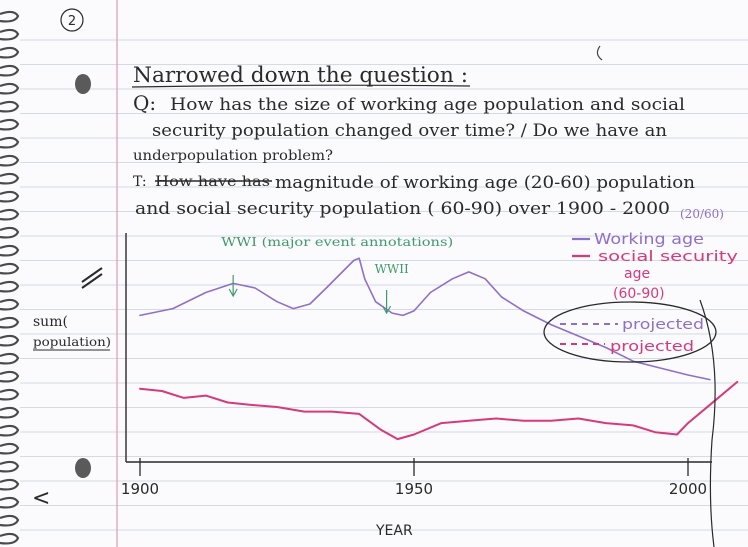 The height and width of the screenshot is (547, 748). What do you see at coordinates (414, 489) in the screenshot?
I see `x-tick-label-1950: 1950` at bounding box center [414, 489].